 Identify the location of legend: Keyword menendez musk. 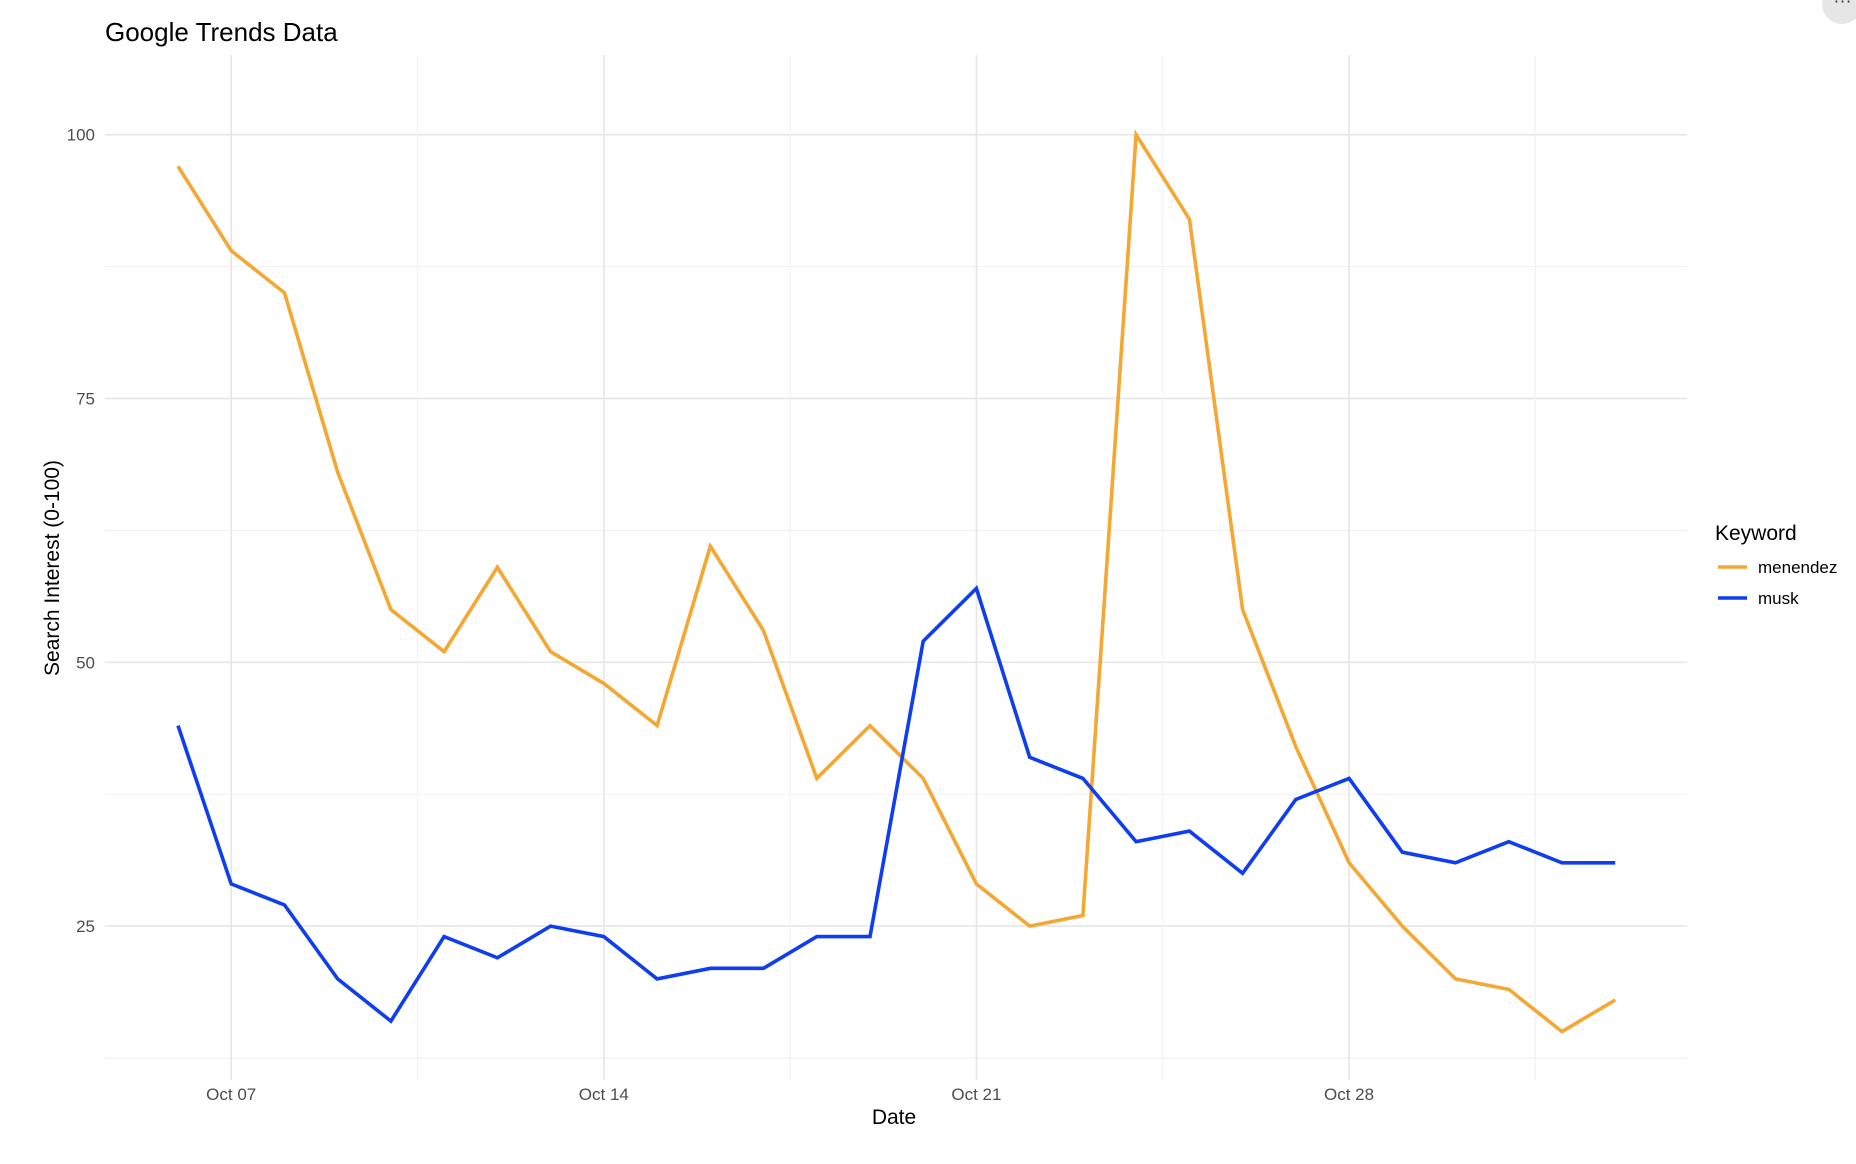
(1776, 565).